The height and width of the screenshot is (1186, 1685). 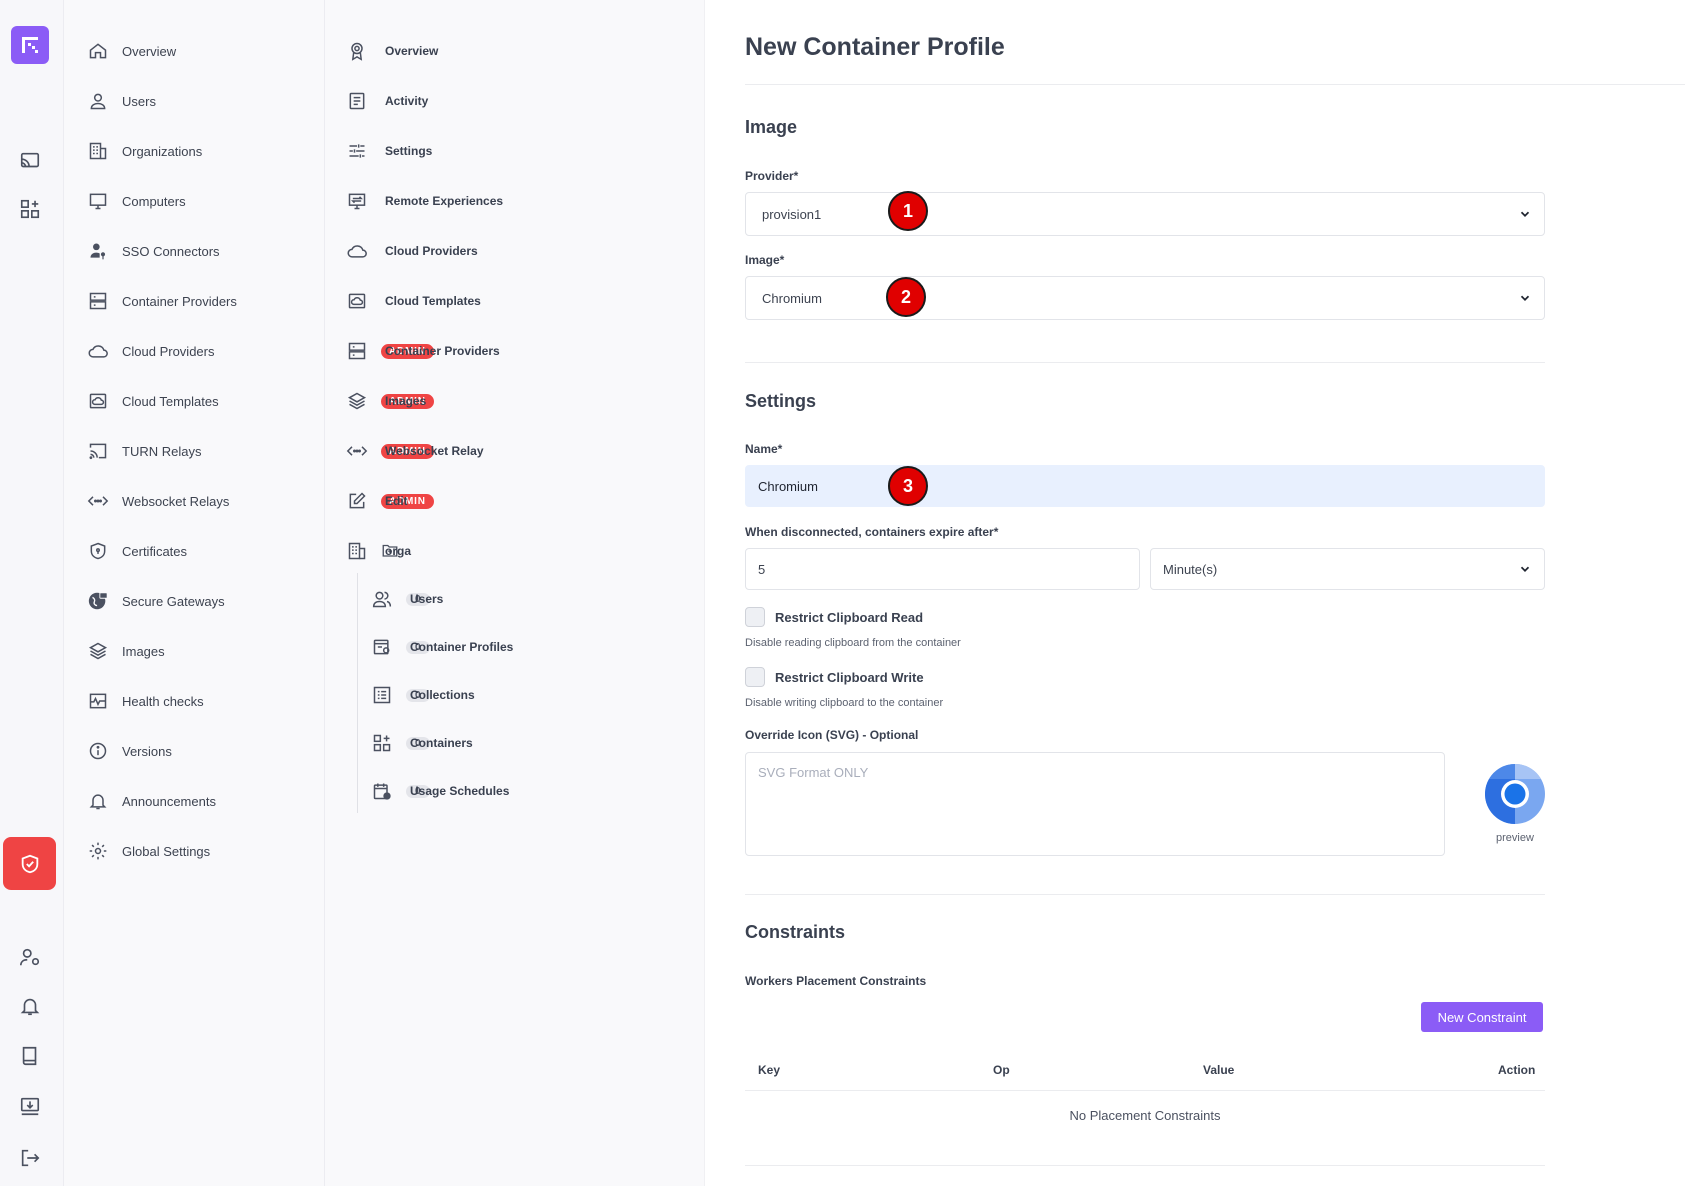 What do you see at coordinates (942, 569) in the screenshot?
I see `expire-value-input: 5` at bounding box center [942, 569].